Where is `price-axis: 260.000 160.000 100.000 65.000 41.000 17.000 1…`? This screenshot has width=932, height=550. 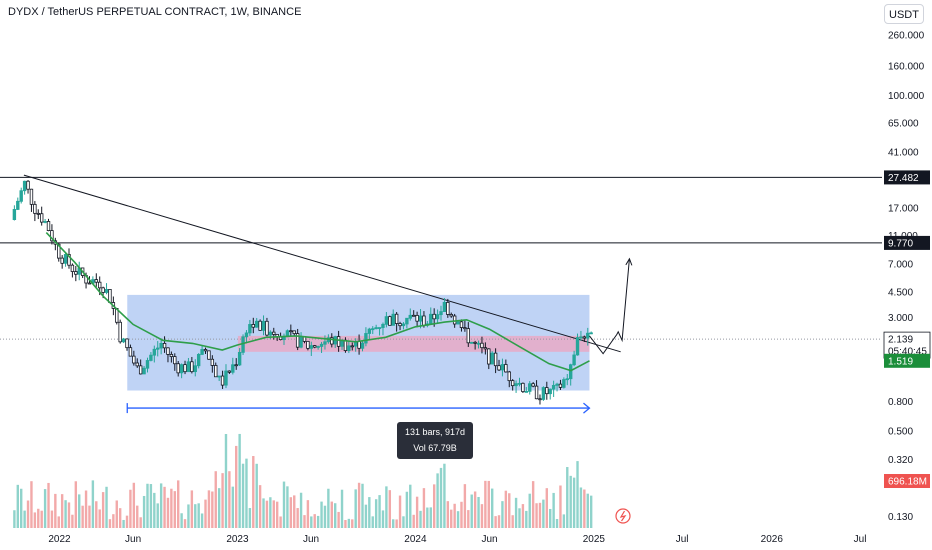
price-axis: 260.000 160.000 100.000 65.000 41.000 17.000 1… is located at coordinates (907, 275).